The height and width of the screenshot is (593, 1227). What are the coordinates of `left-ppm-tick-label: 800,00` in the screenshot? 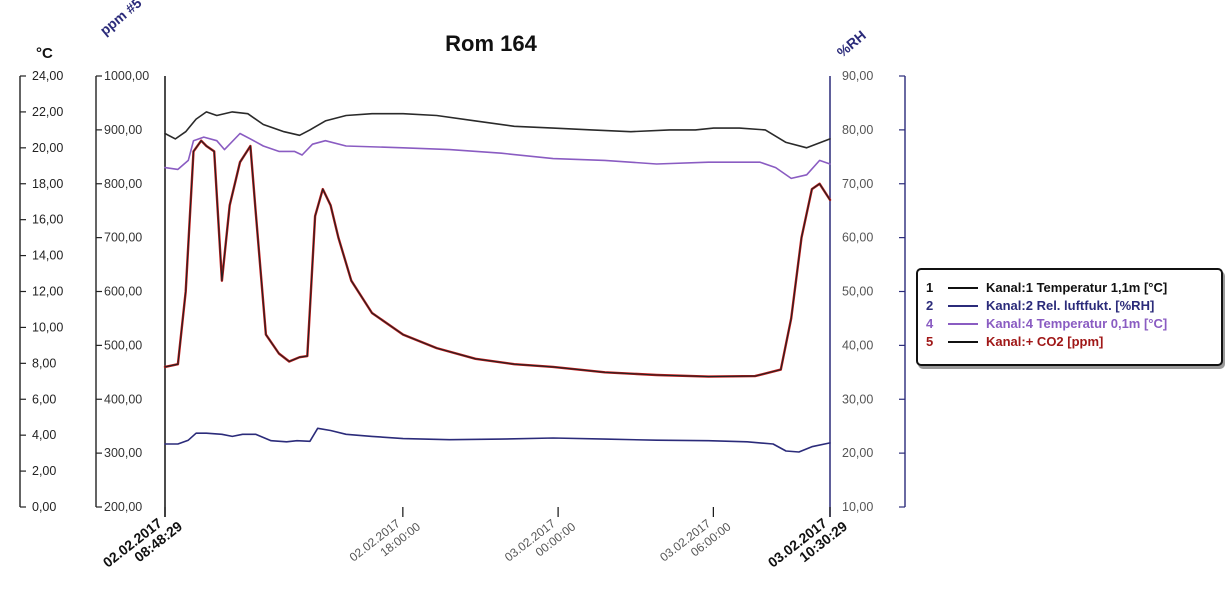 It's located at (123, 184).